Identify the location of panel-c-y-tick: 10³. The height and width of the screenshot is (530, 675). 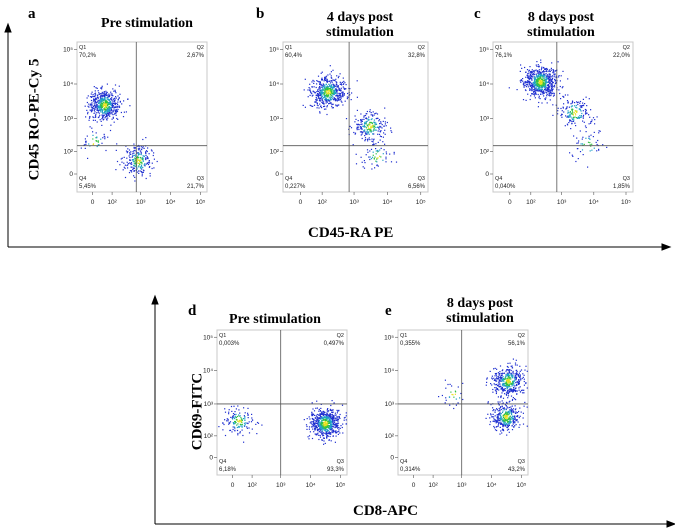
(485, 119).